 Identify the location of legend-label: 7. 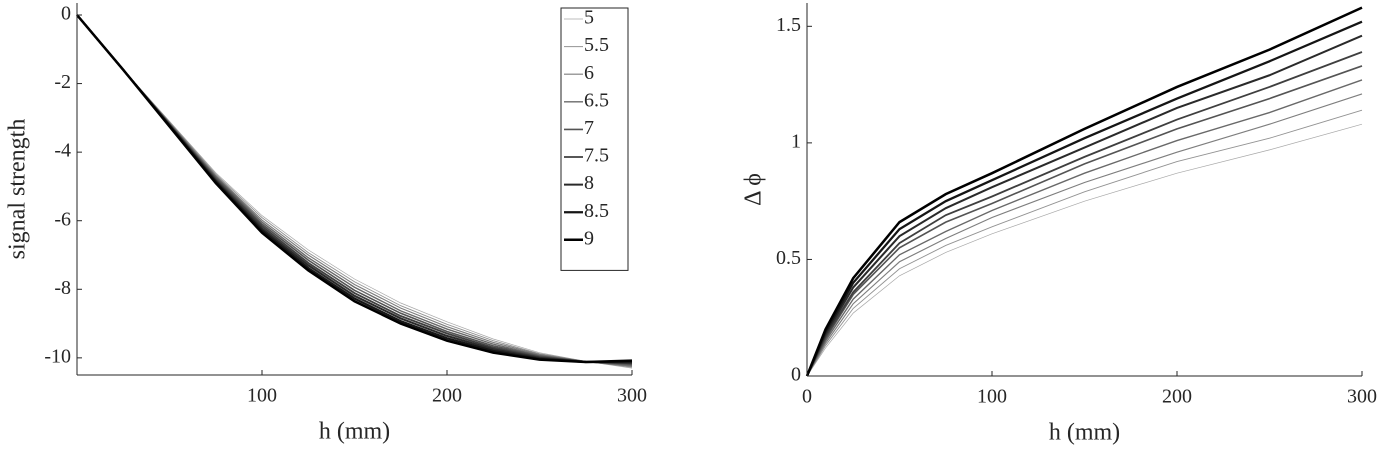
(589, 128).